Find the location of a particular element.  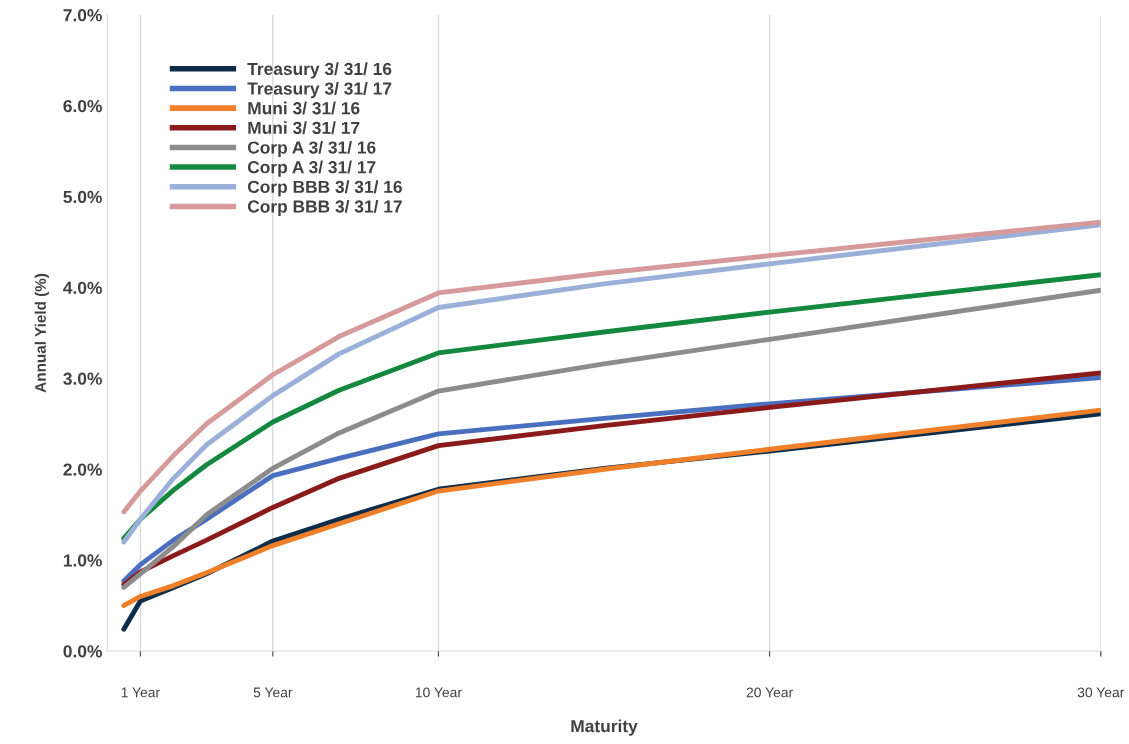

legend-label: Corp BBB 3/ 31/ 17 is located at coordinates (324, 208).